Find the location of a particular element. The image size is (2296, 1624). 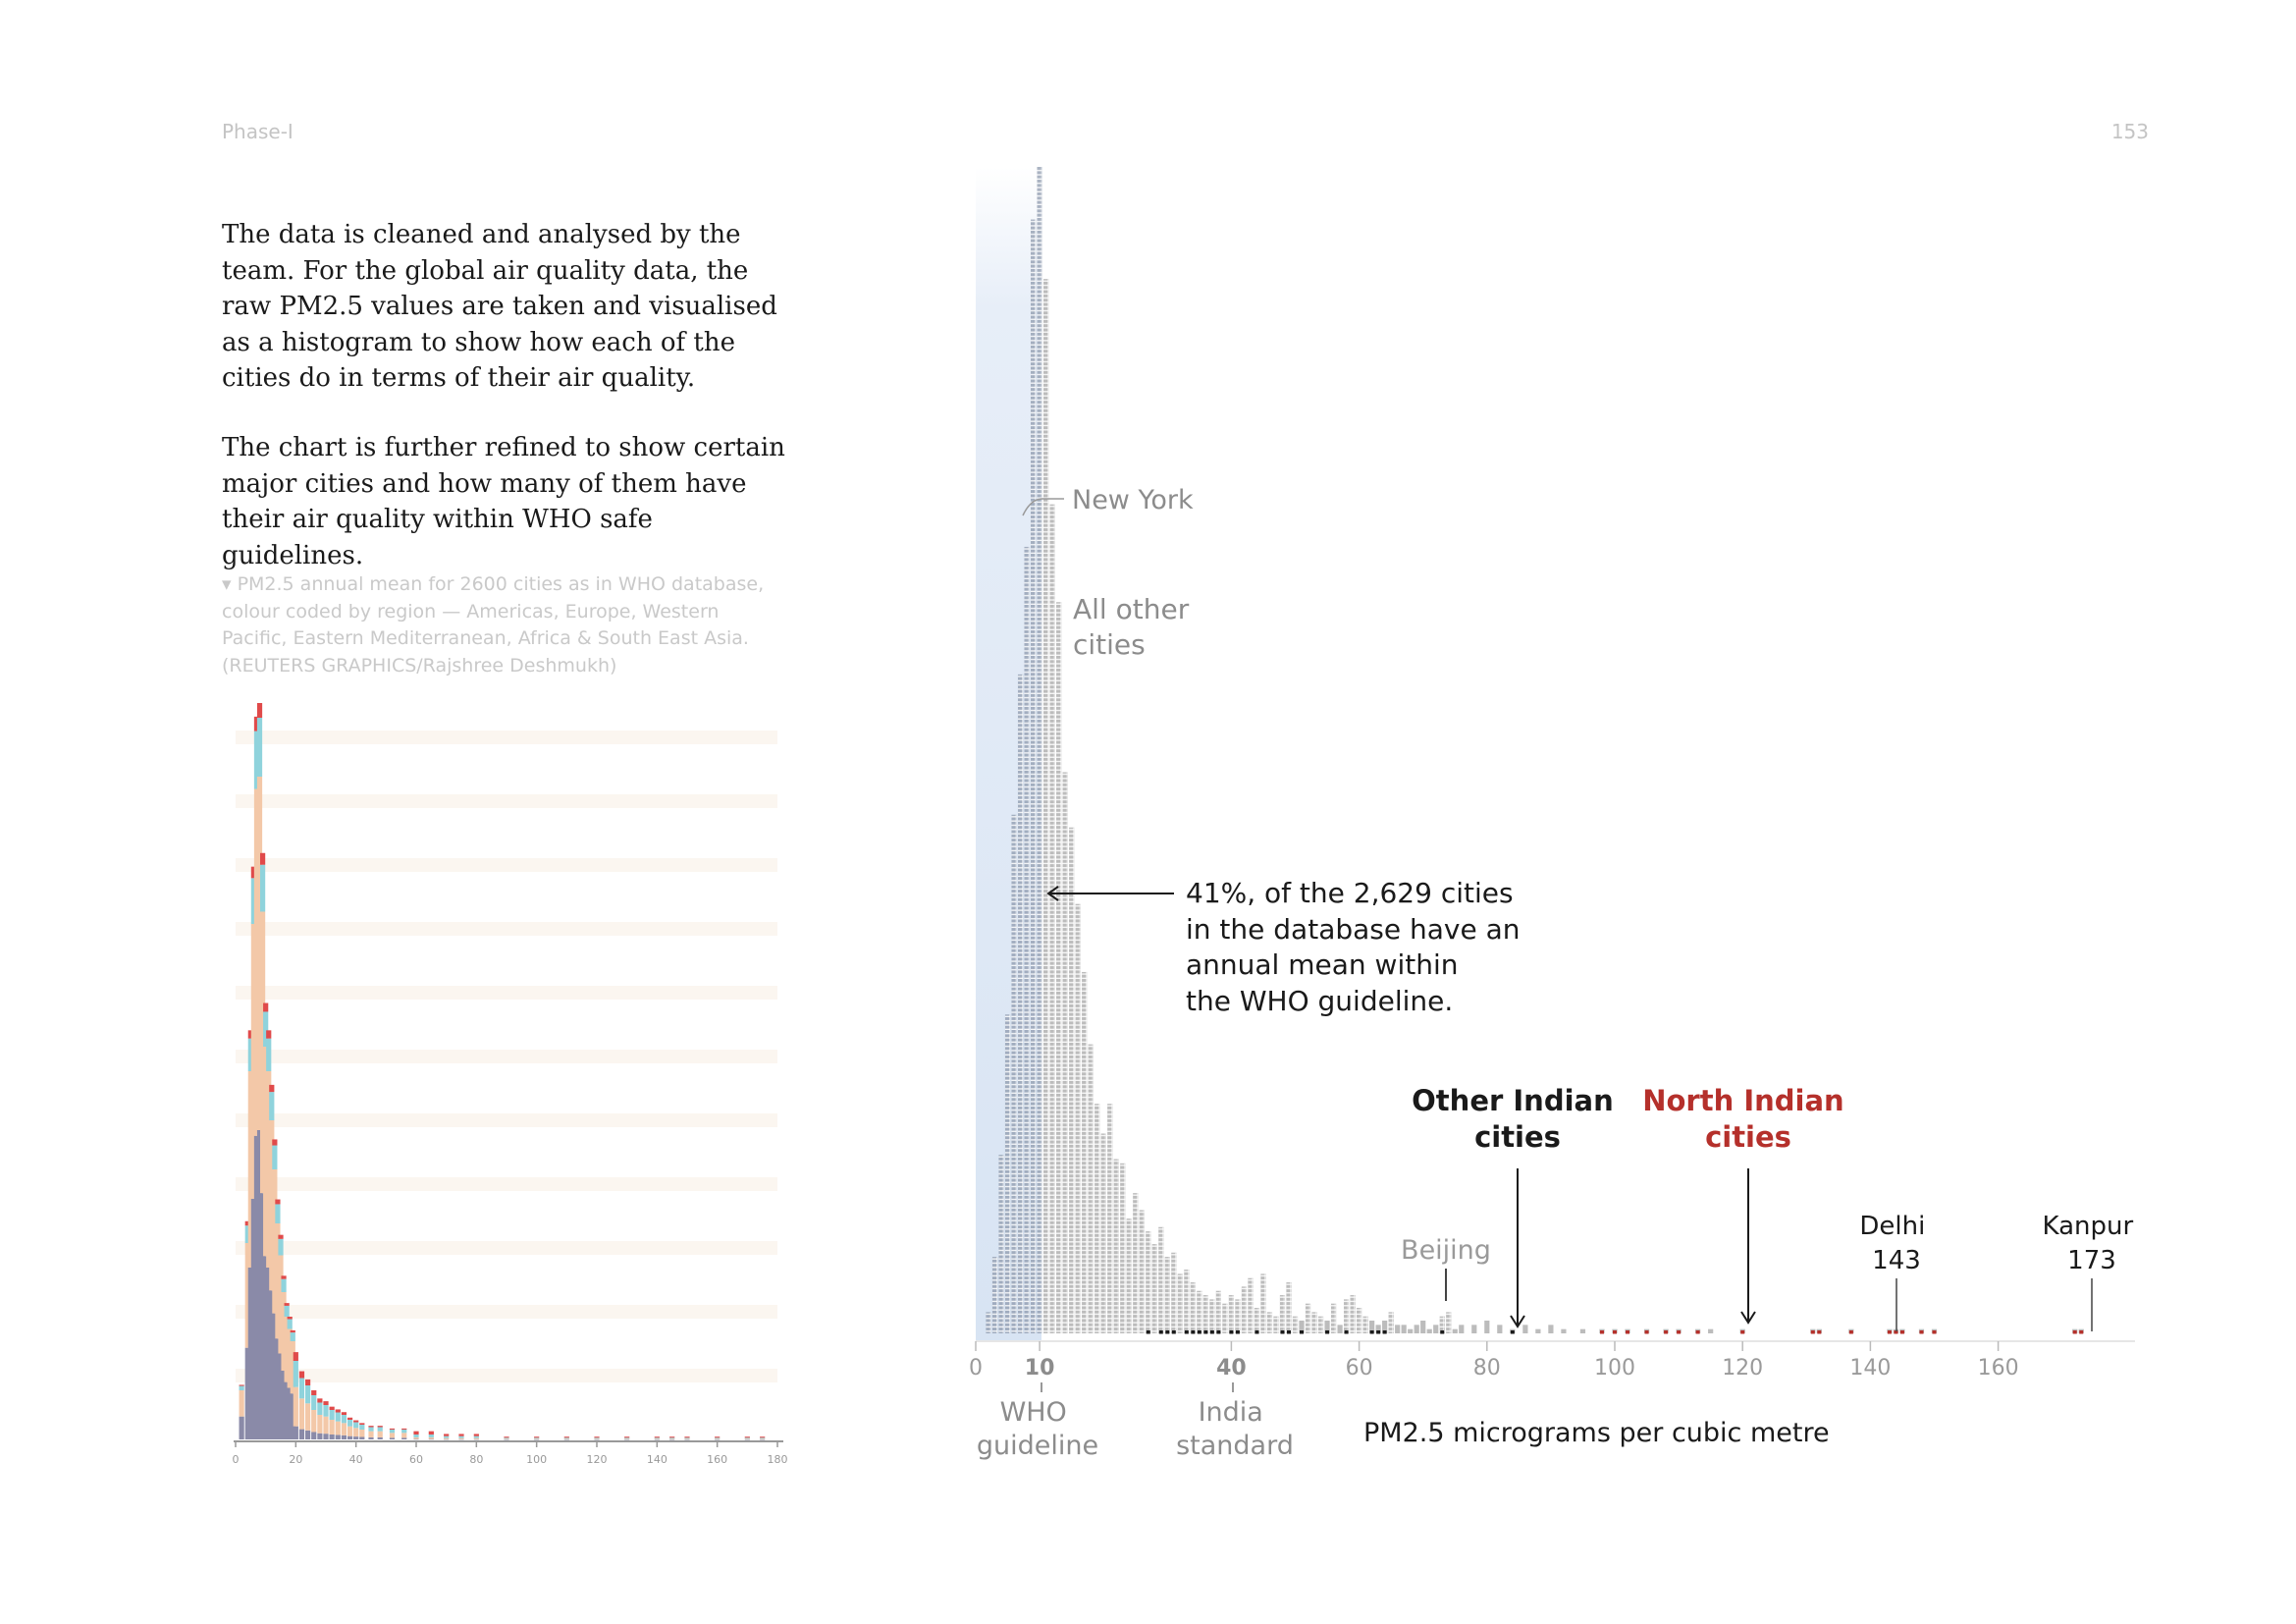

other-cities-label: All other cities is located at coordinates (1135, 627).